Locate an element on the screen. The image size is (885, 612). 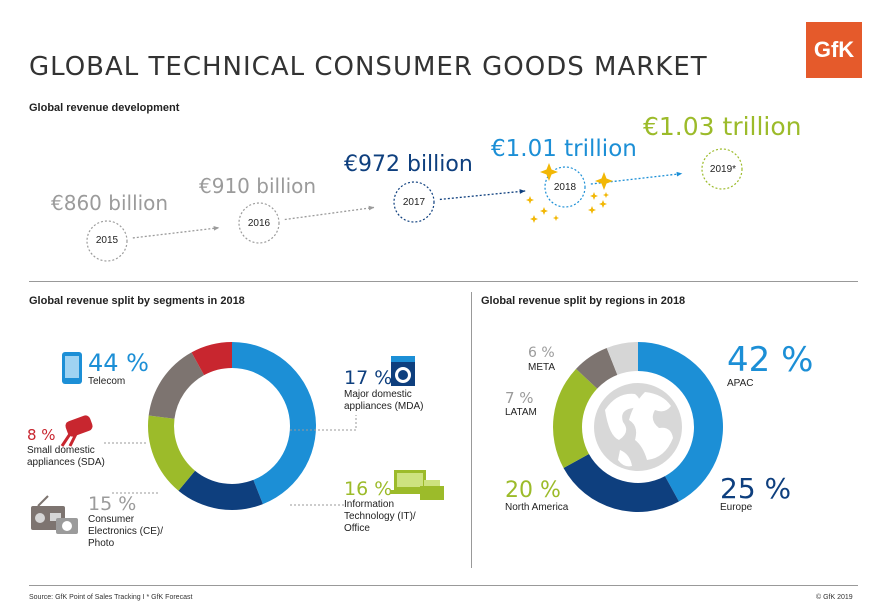
year-label-2018: 2018 is located at coordinates (565, 187).